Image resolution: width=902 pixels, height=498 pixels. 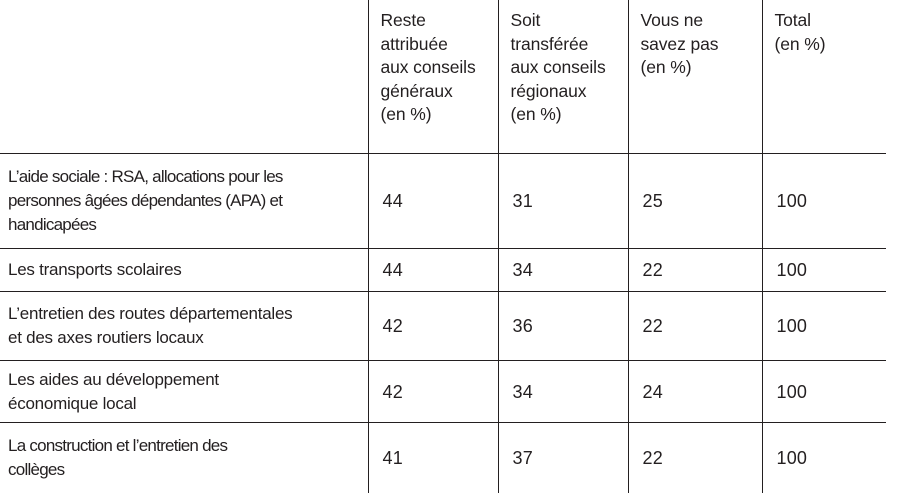 I want to click on row-label-line: handicapées, so click(x=52, y=224).